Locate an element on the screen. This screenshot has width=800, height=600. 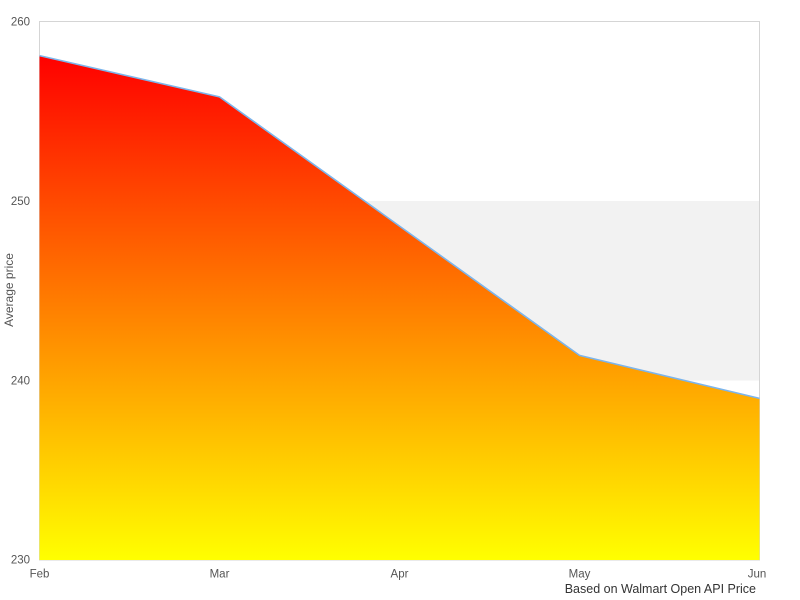
x-tick-label-jun: Jun is located at coordinates (757, 575).